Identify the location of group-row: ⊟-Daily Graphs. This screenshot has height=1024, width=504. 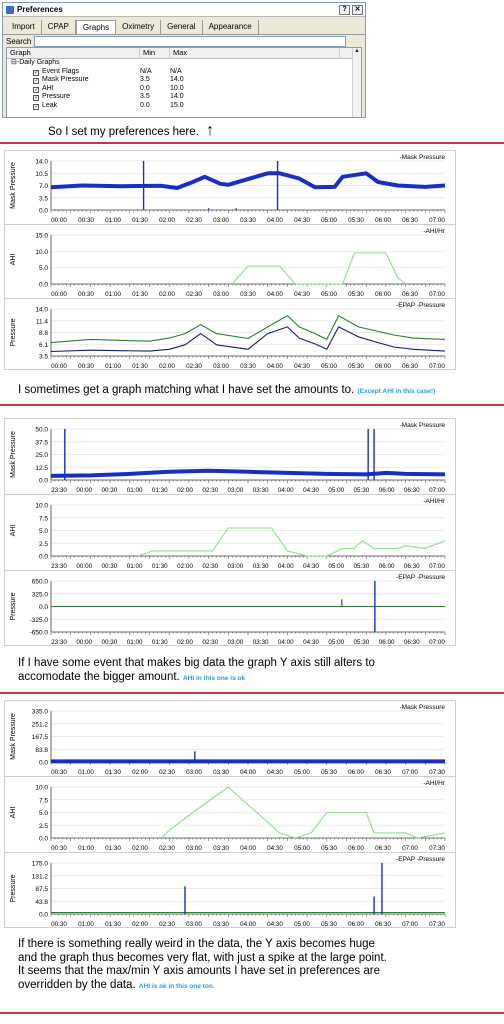
(184, 63).